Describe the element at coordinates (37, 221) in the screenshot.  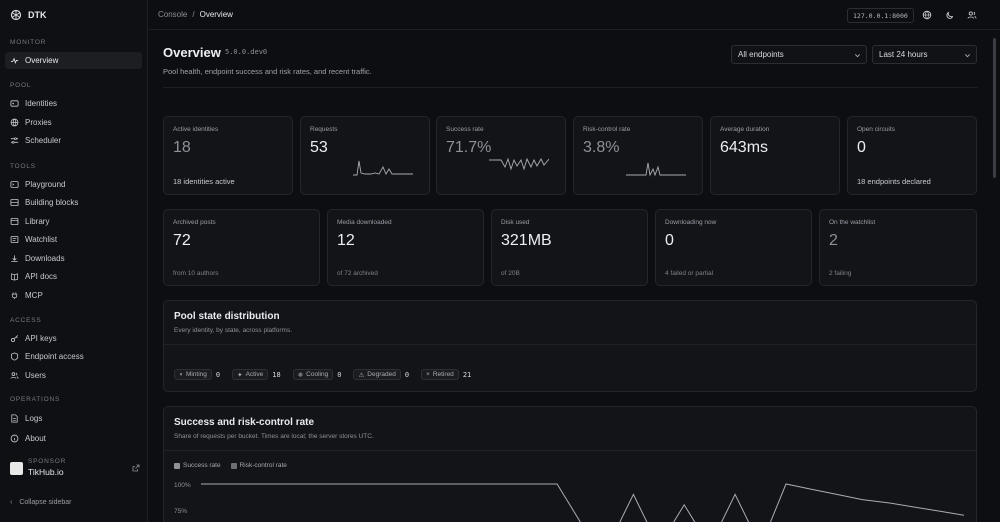
I see `sidebar-item-label: Library` at that location.